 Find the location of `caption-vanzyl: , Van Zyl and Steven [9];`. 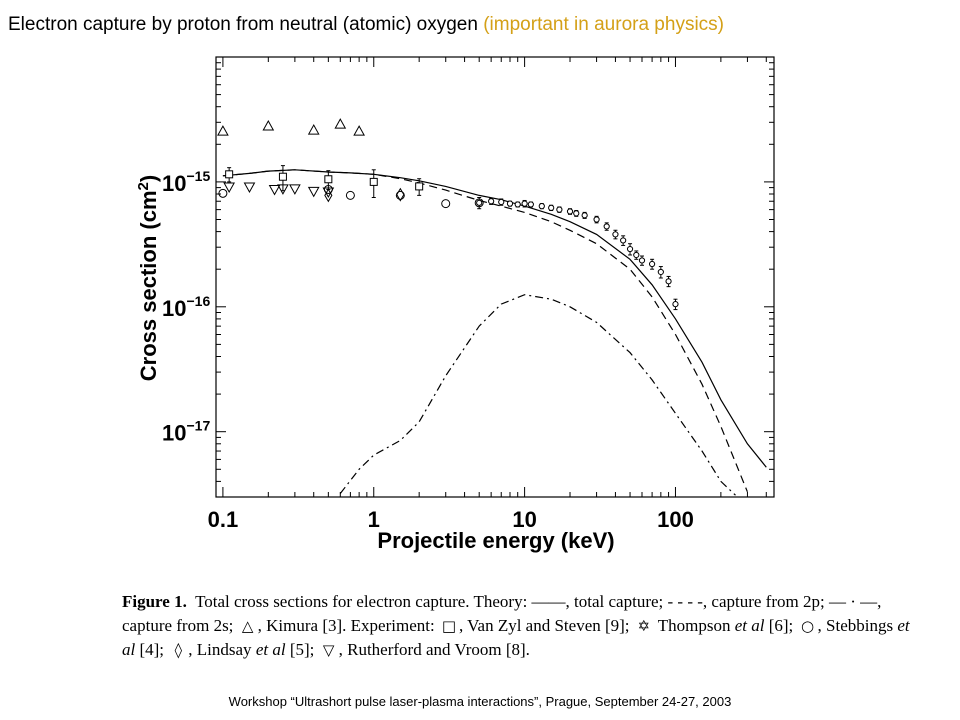

caption-vanzyl: , Van Zyl and Steven [9]; is located at coordinates (544, 625).